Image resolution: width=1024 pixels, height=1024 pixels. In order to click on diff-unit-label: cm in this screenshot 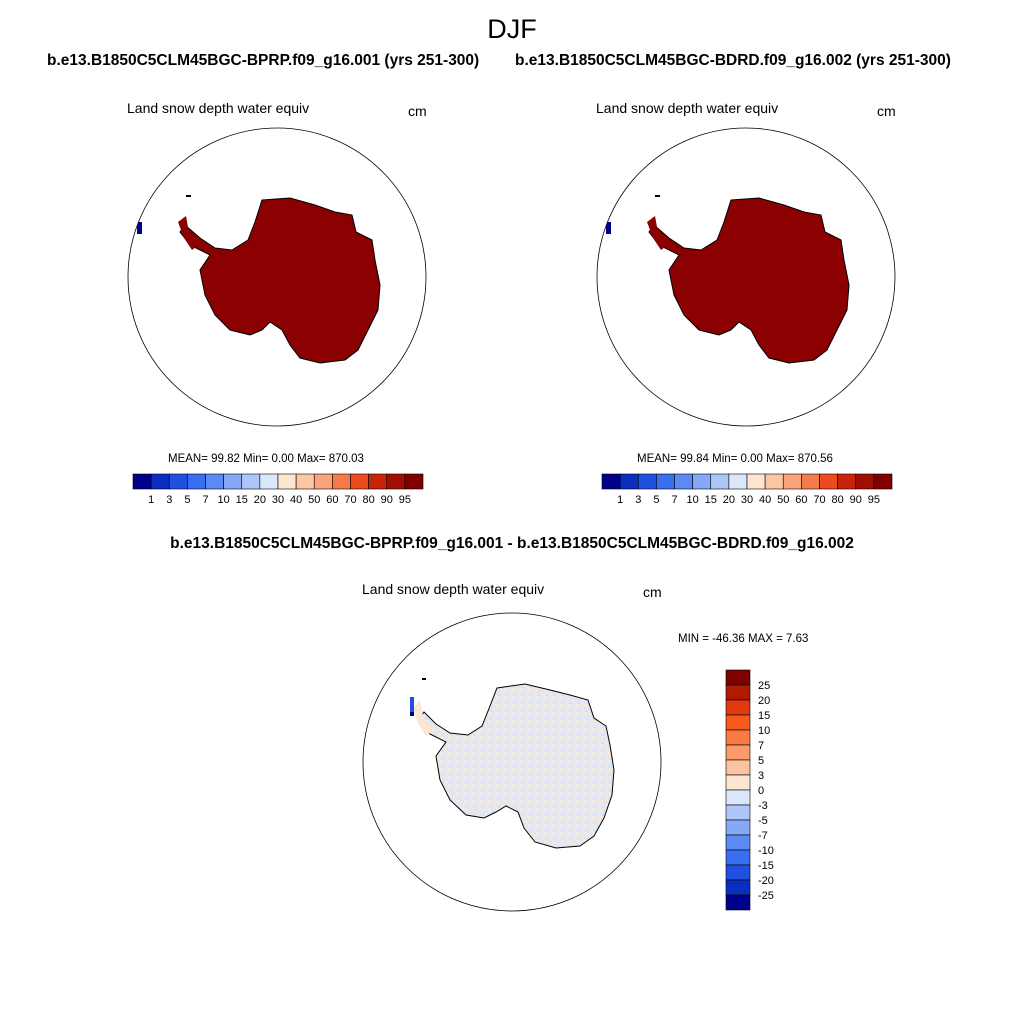, I will do `click(652, 592)`.